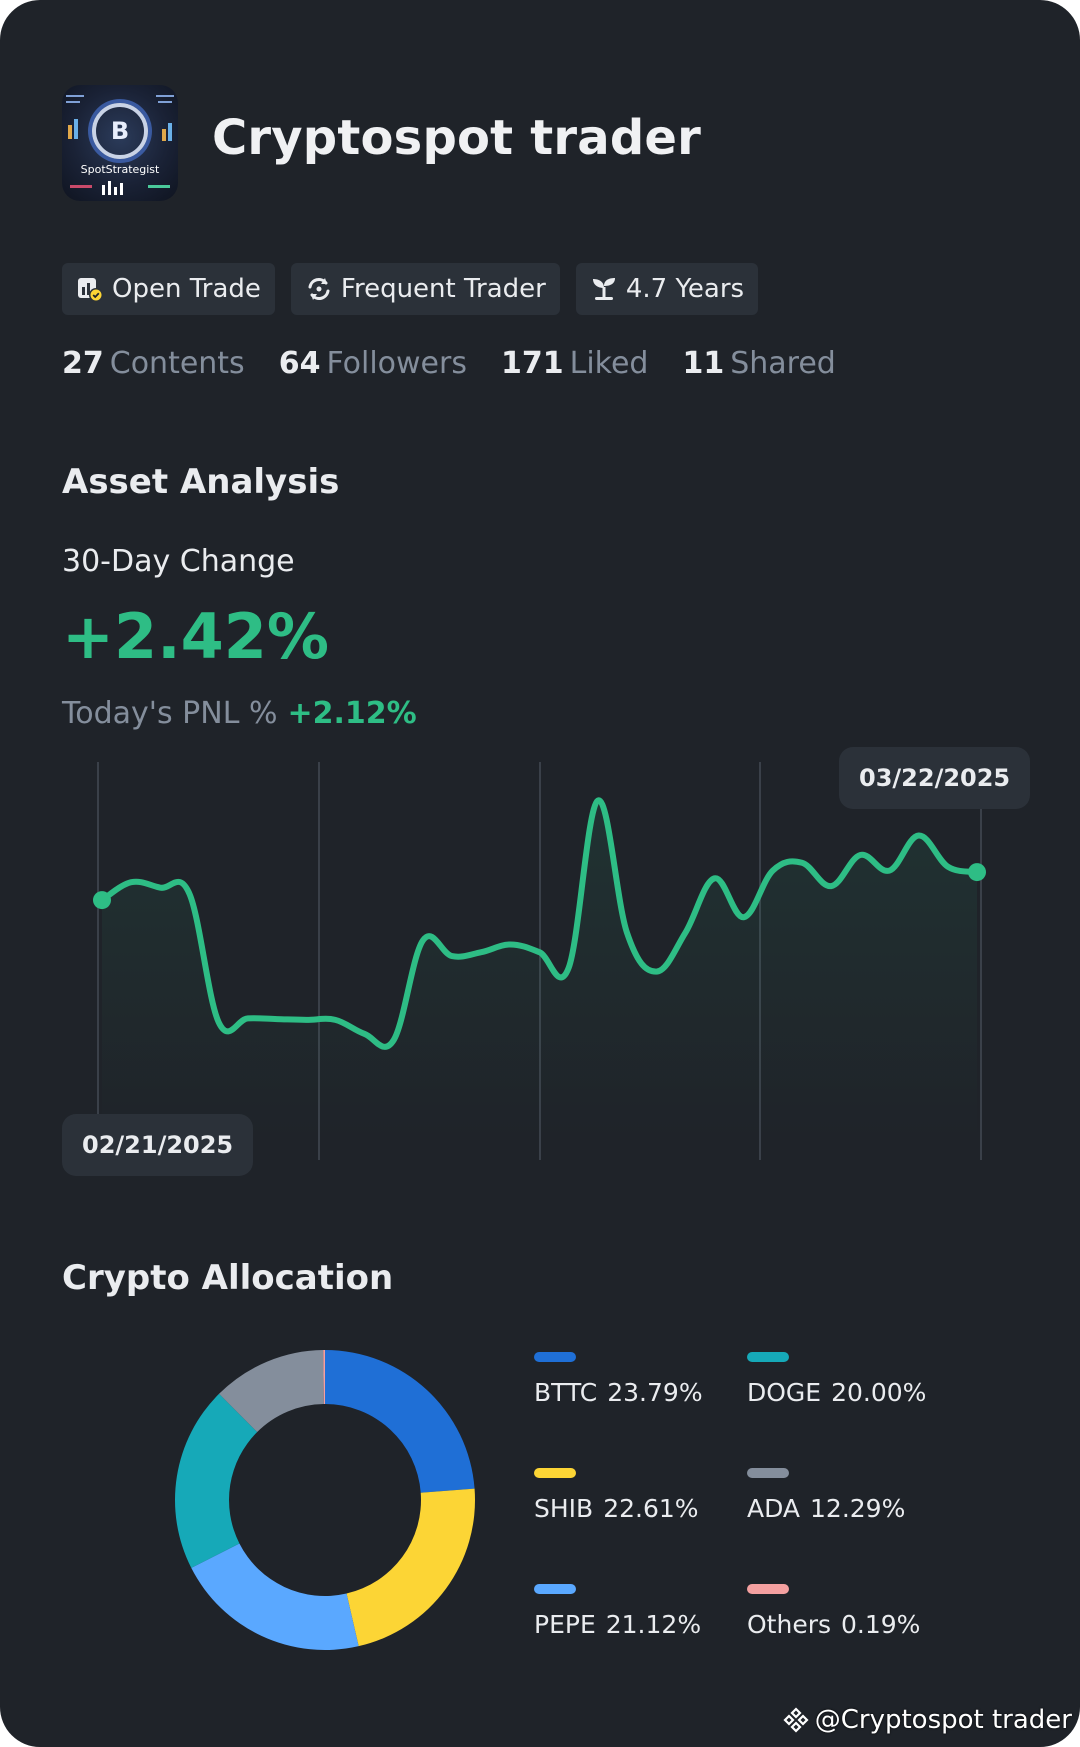 The height and width of the screenshot is (1747, 1080). I want to click on avatar-decoration-icon, so click(120, 145).